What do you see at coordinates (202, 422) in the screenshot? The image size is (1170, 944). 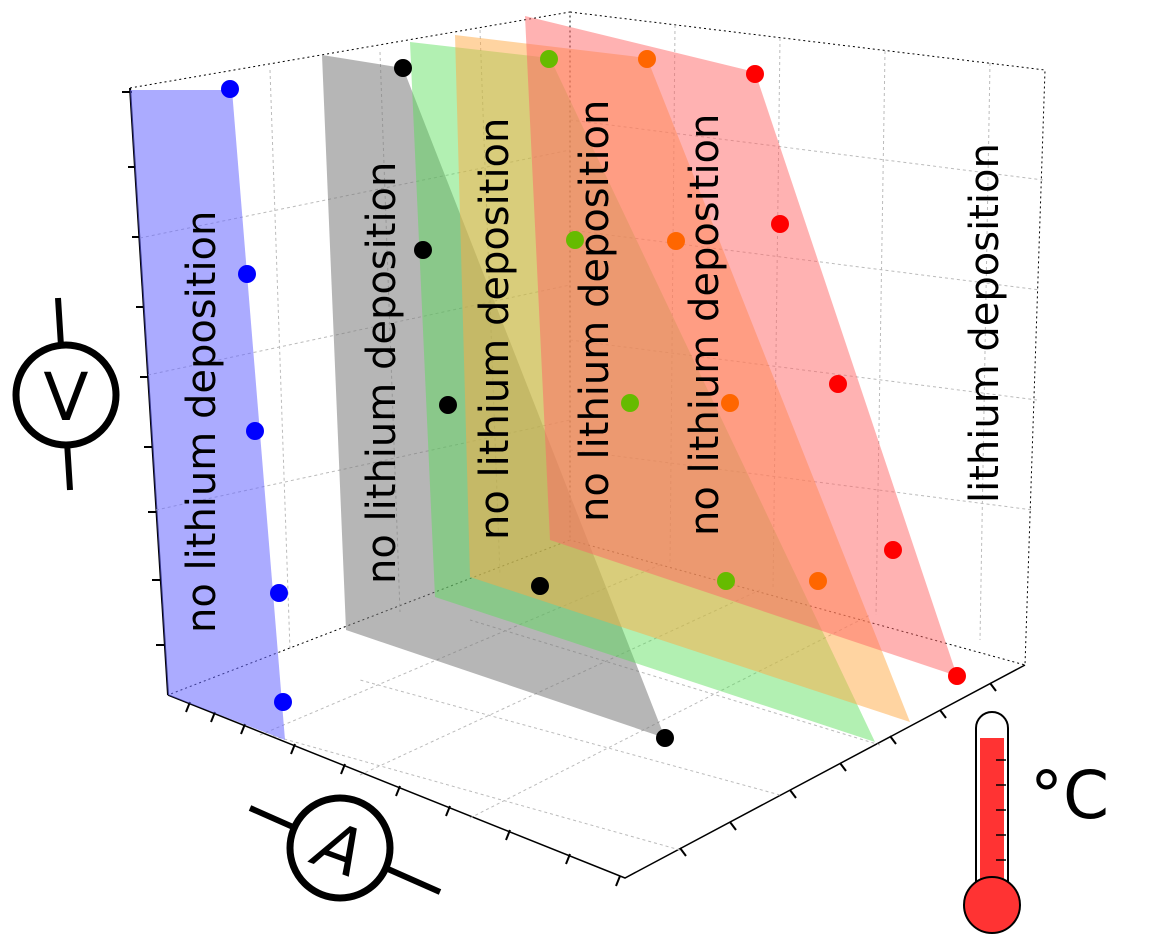 I see `region-label-safe-1: no lithium deposition` at bounding box center [202, 422].